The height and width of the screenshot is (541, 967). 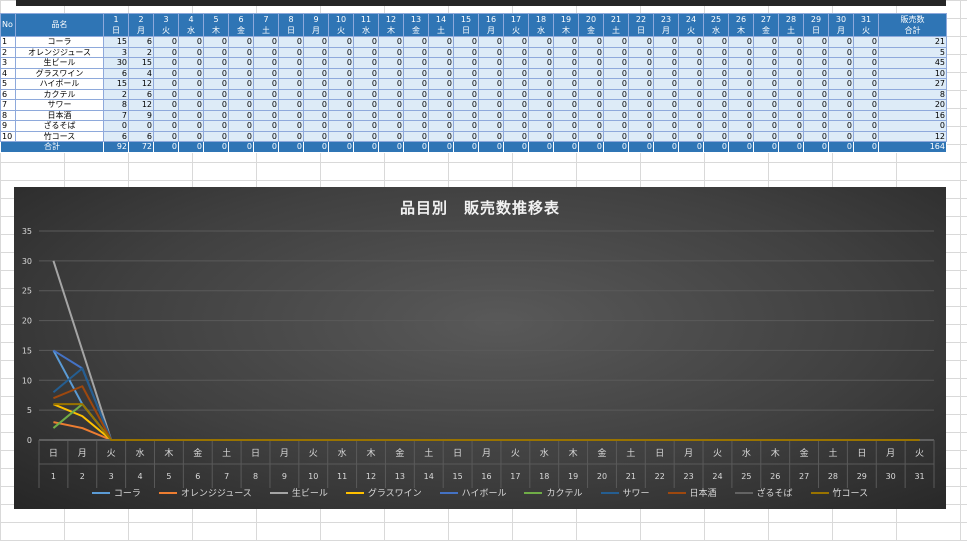 What do you see at coordinates (205, 492) in the screenshot?
I see `legend-item: オレンジジュース` at bounding box center [205, 492].